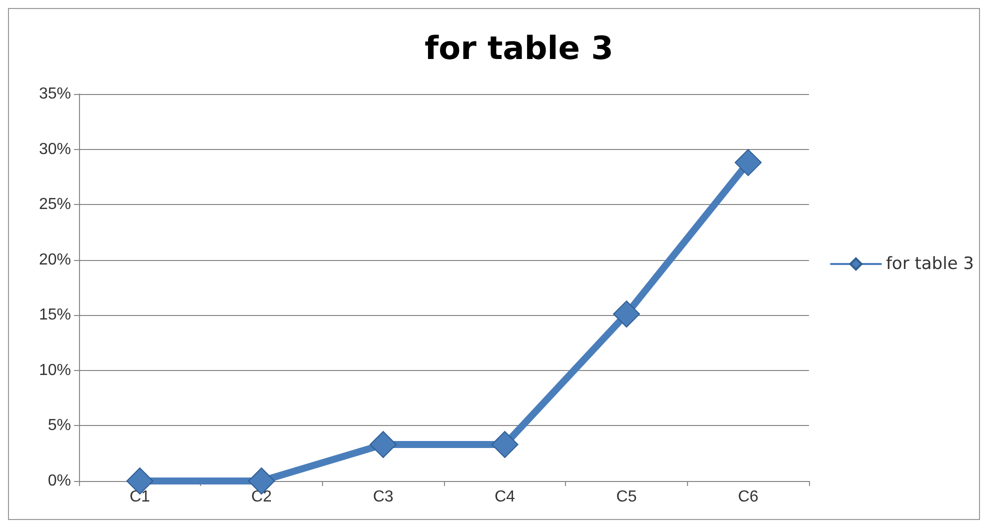 Image resolution: width=988 pixels, height=528 pixels. I want to click on y-tick-label: 15%, so click(54, 315).